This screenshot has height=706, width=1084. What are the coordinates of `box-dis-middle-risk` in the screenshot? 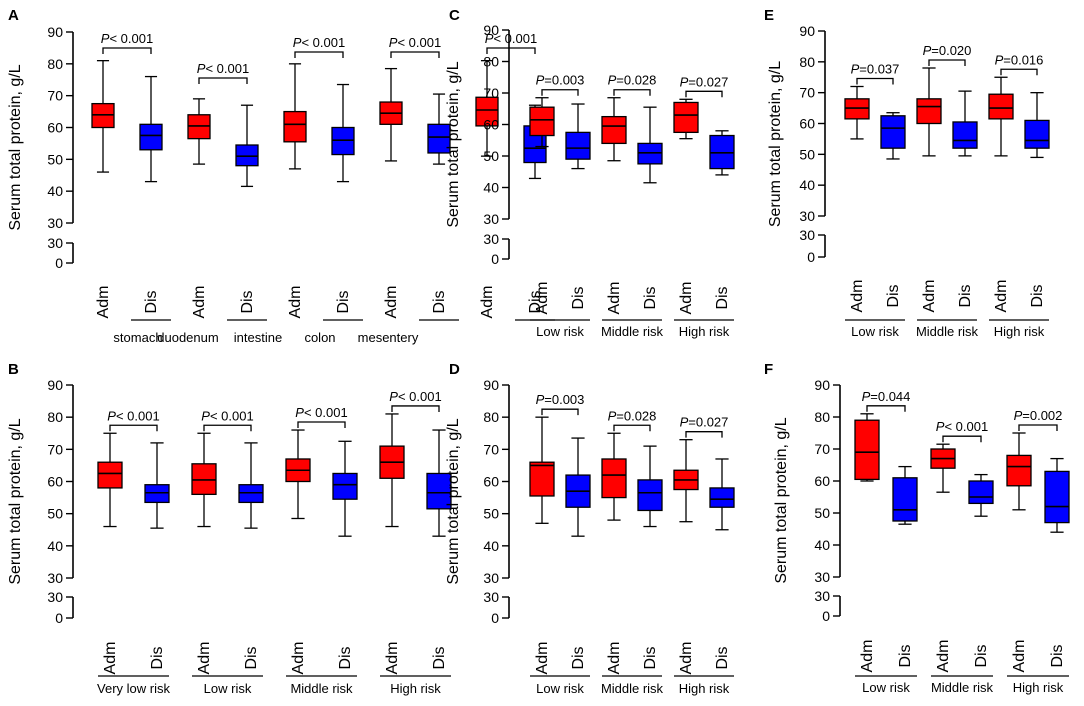 It's located at (981, 492).